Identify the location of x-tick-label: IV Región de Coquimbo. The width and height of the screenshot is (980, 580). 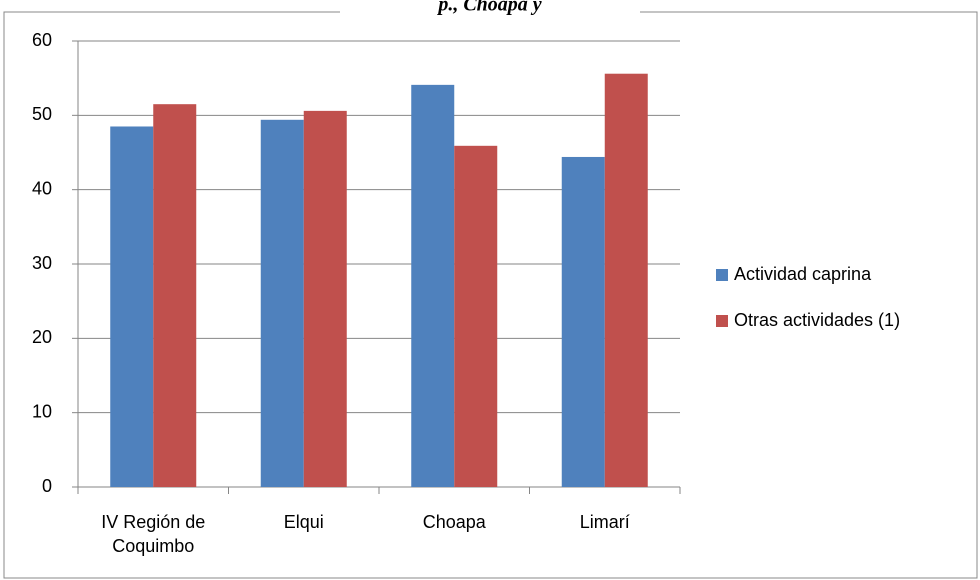
(153, 534).